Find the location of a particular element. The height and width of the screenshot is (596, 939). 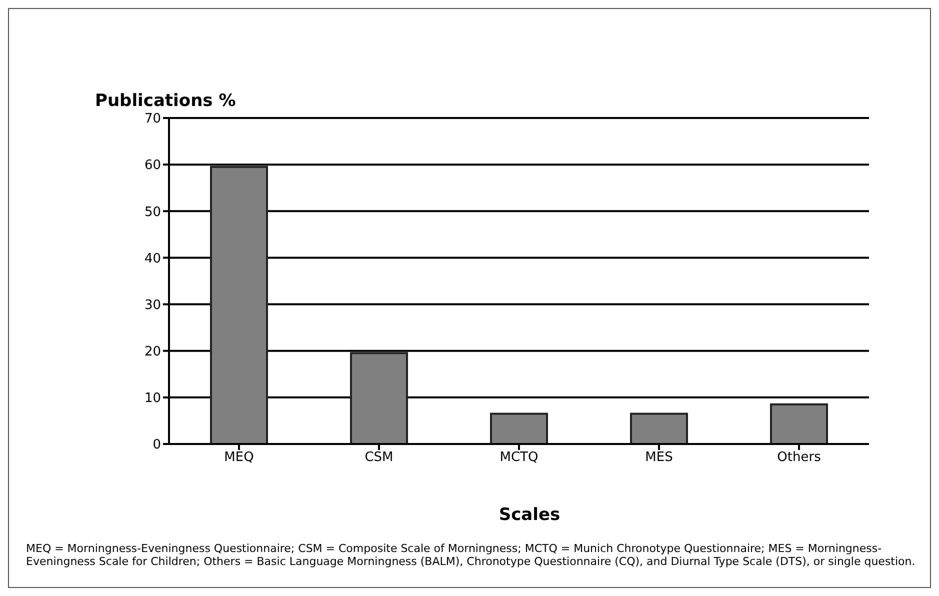

x-axis-title: Scales is located at coordinates (530, 515).